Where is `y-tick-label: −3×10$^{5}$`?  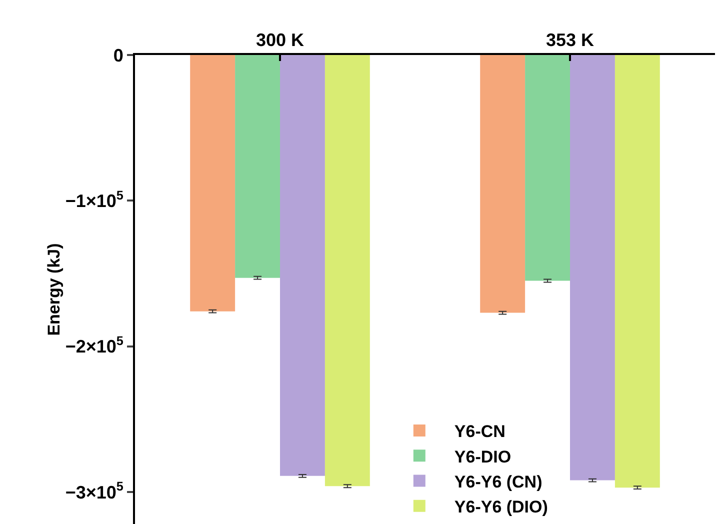 y-tick-label: −3×10$^{5}$ is located at coordinates (94, 491).